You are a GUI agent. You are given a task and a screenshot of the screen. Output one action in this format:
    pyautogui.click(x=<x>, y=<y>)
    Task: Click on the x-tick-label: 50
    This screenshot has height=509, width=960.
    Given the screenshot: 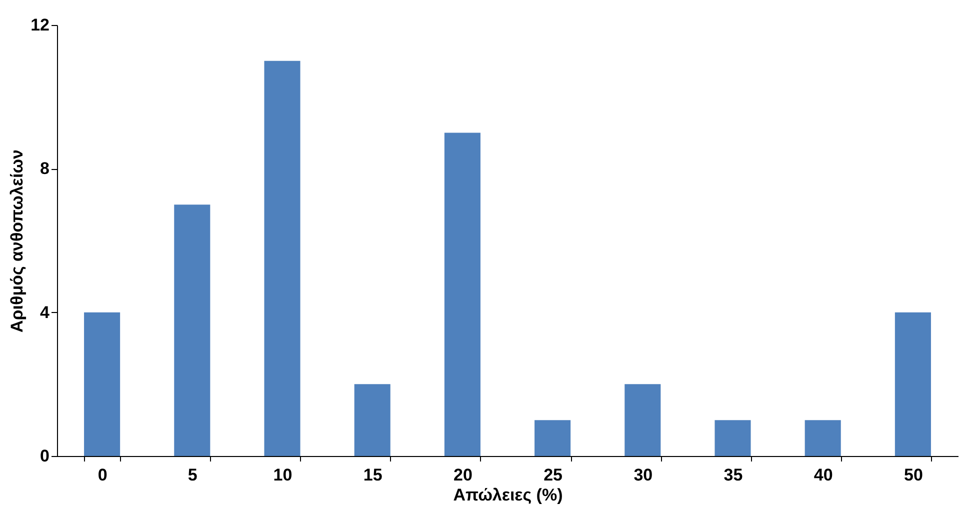 What is the action you would take?
    pyautogui.click(x=913, y=475)
    